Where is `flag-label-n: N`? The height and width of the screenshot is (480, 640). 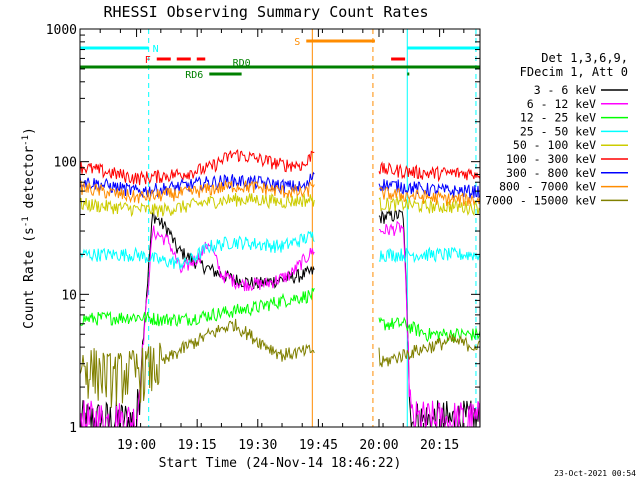 flag-label-n: N is located at coordinates (156, 49).